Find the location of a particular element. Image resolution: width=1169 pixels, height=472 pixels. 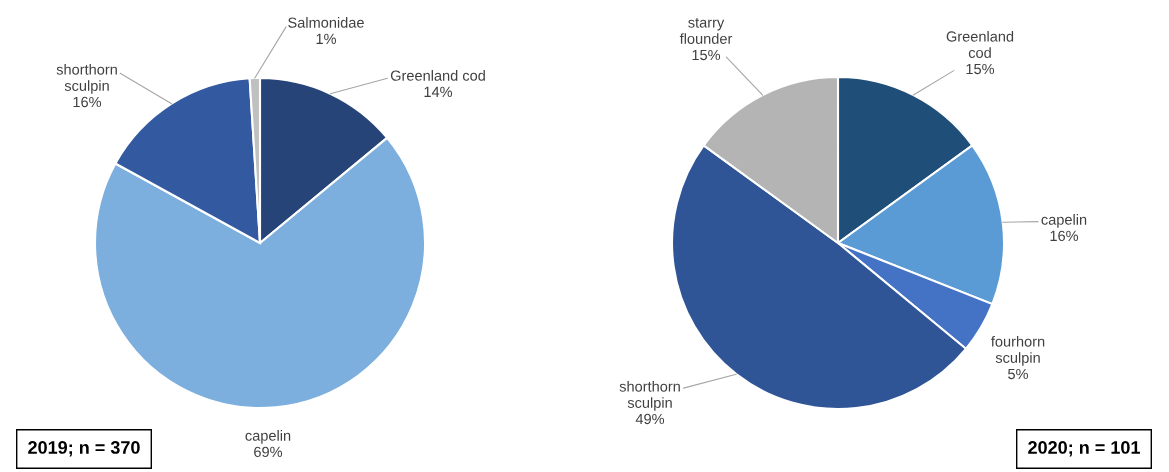

text: 2019; n = 370 is located at coordinates (84, 449).